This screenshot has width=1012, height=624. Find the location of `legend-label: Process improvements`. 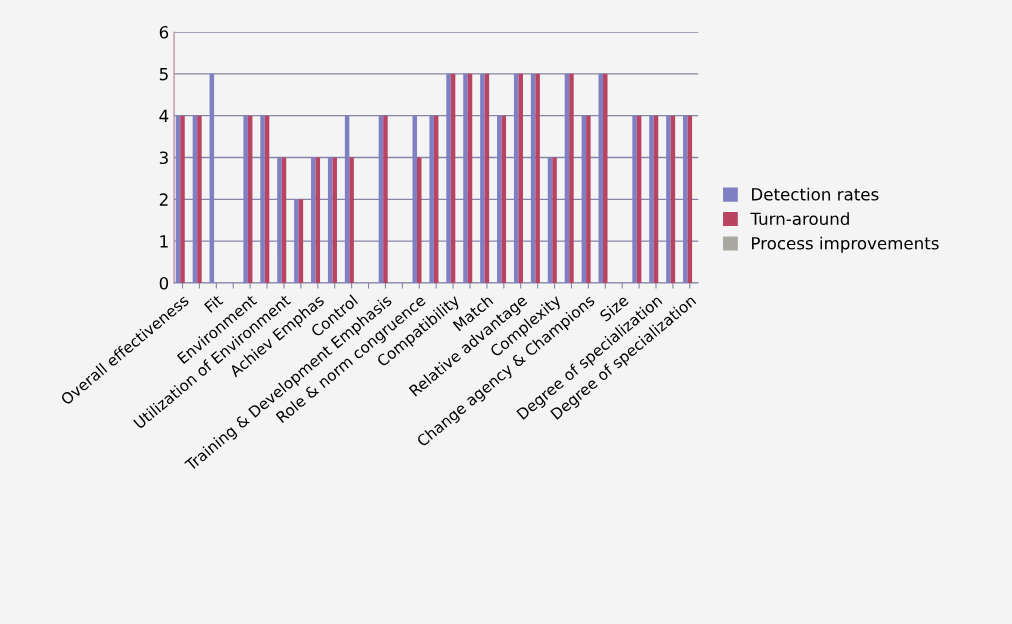

legend-label: Process improvements is located at coordinates (845, 244).